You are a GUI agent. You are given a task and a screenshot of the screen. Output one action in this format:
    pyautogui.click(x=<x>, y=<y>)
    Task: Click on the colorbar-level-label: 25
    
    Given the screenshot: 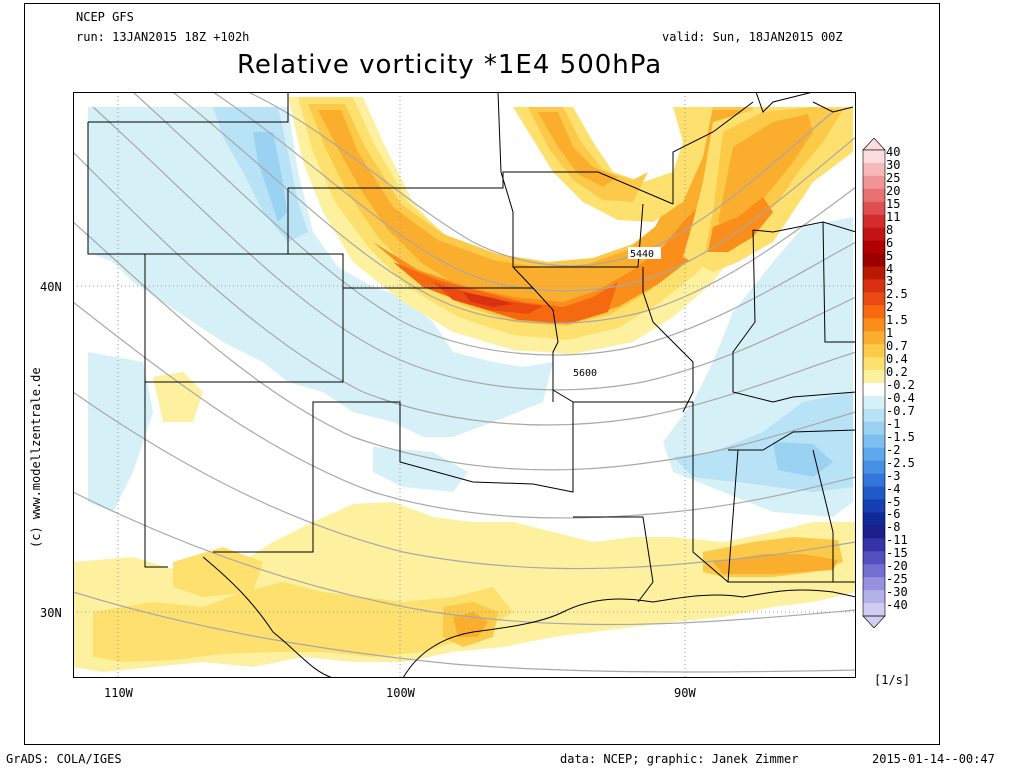 What is the action you would take?
    pyautogui.click(x=893, y=177)
    